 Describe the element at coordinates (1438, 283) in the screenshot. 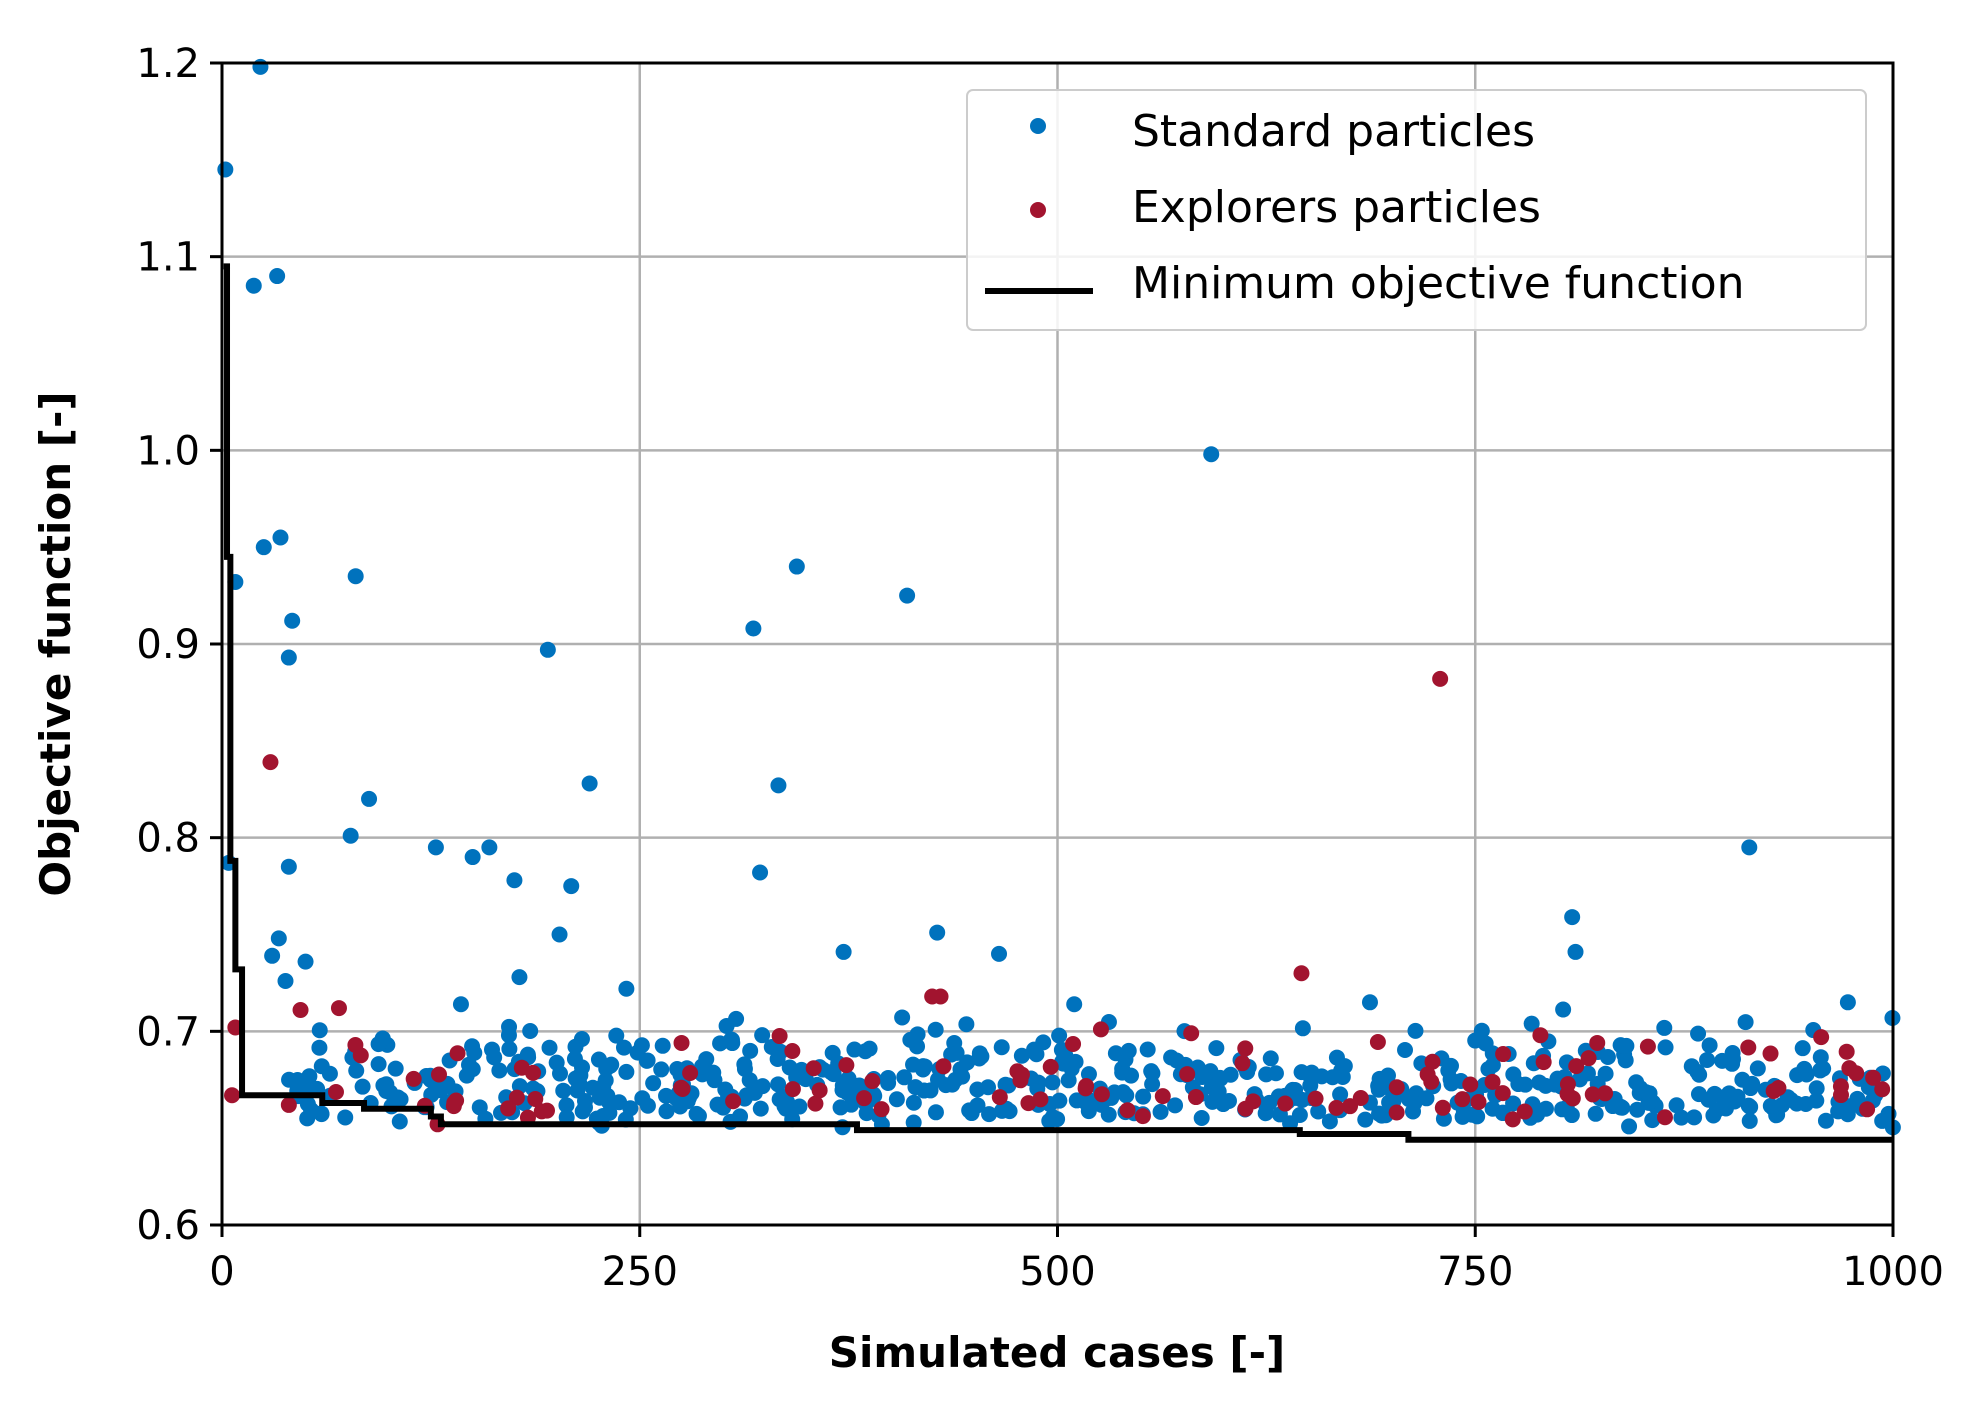

I see `legend-label-minimum: Minimum objective function` at that location.